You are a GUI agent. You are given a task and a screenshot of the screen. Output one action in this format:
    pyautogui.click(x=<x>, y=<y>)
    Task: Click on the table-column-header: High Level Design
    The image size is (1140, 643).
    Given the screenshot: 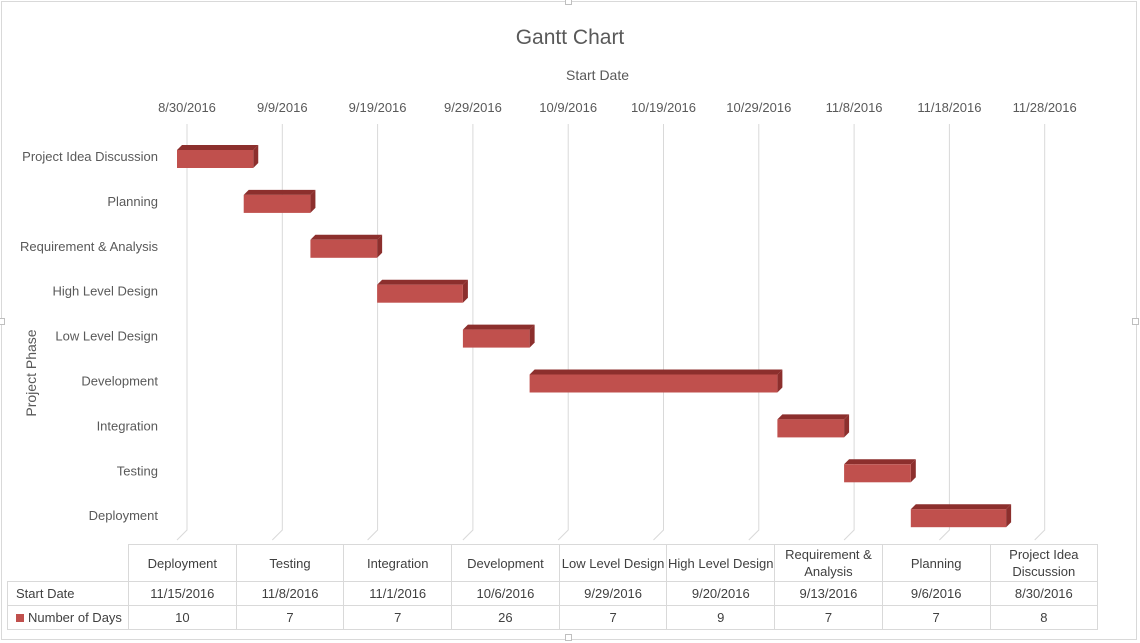 What is the action you would take?
    pyautogui.click(x=721, y=563)
    